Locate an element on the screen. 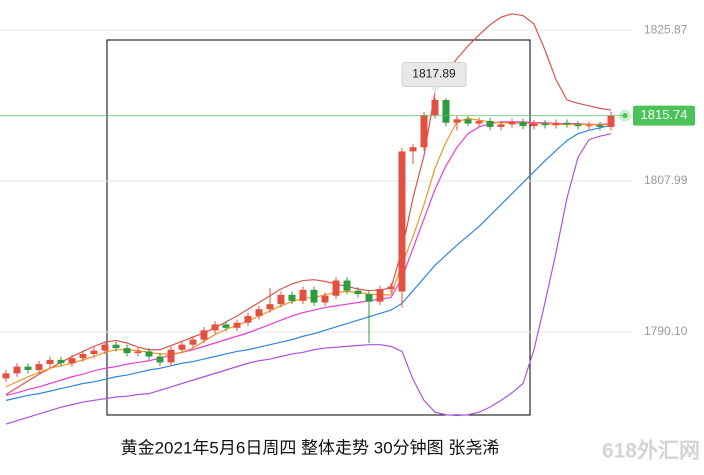 This screenshot has width=704, height=475. max-label-pointer is located at coordinates (435, 90).